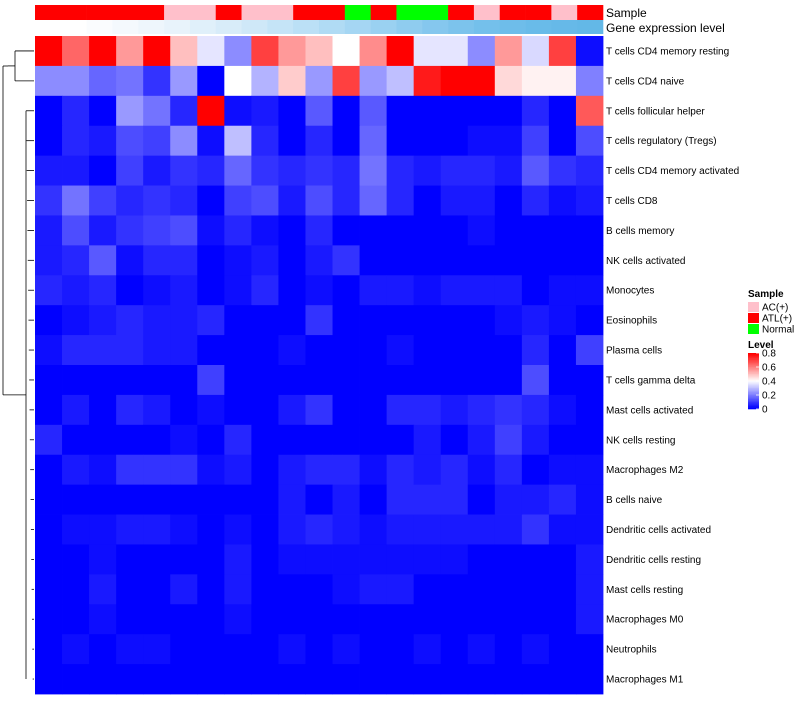 The height and width of the screenshot is (705, 800). What do you see at coordinates (769, 396) in the screenshot?
I see `level-legend-tick-label: 0.2` at bounding box center [769, 396].